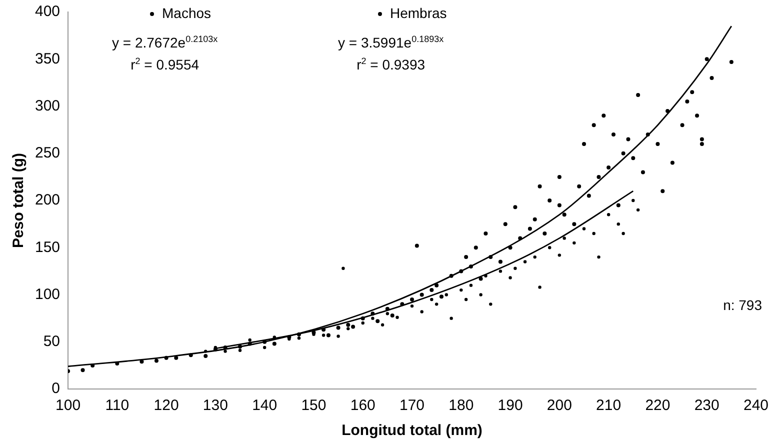 The image size is (776, 448). What do you see at coordinates (609, 405) in the screenshot?
I see `x-tick-label: 210` at bounding box center [609, 405].